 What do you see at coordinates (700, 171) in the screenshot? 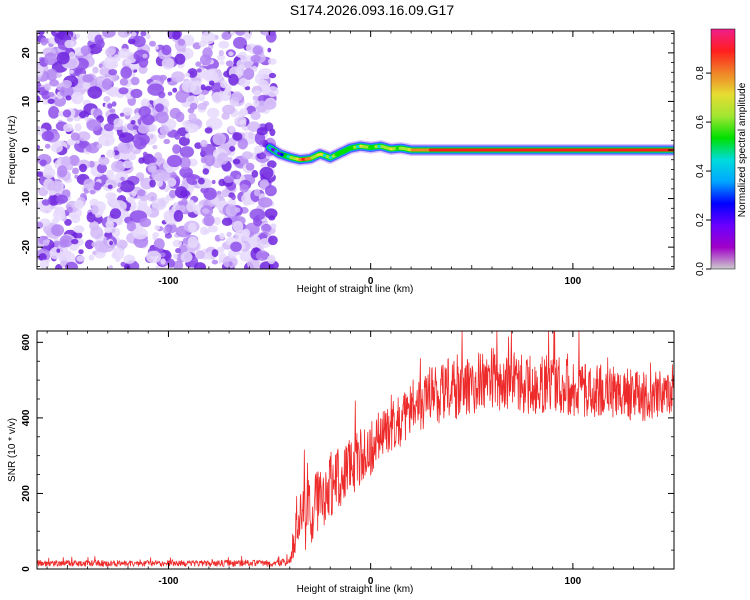
I see `colorbar-tick-label: 0.4` at bounding box center [700, 171].